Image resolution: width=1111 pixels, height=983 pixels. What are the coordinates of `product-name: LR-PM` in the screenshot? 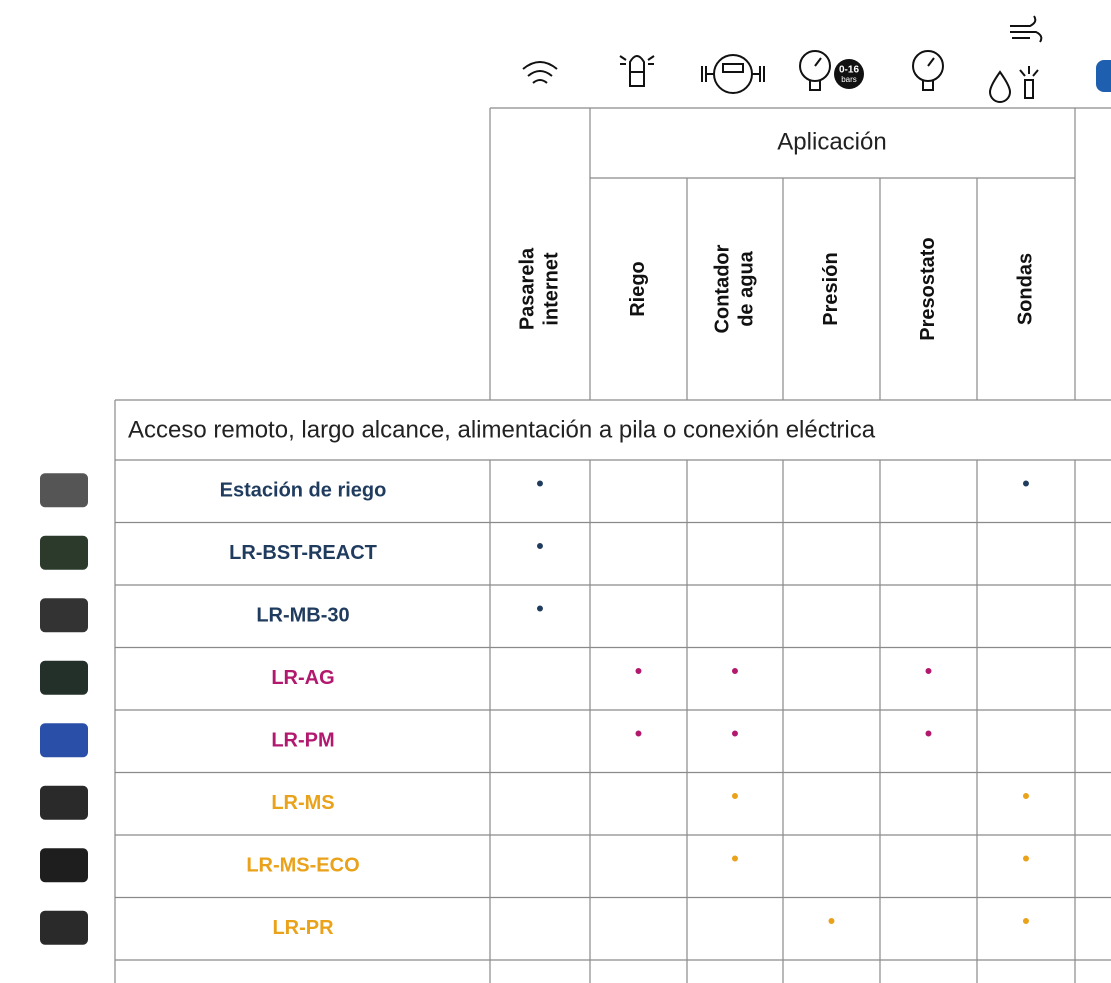 It's located at (302, 741).